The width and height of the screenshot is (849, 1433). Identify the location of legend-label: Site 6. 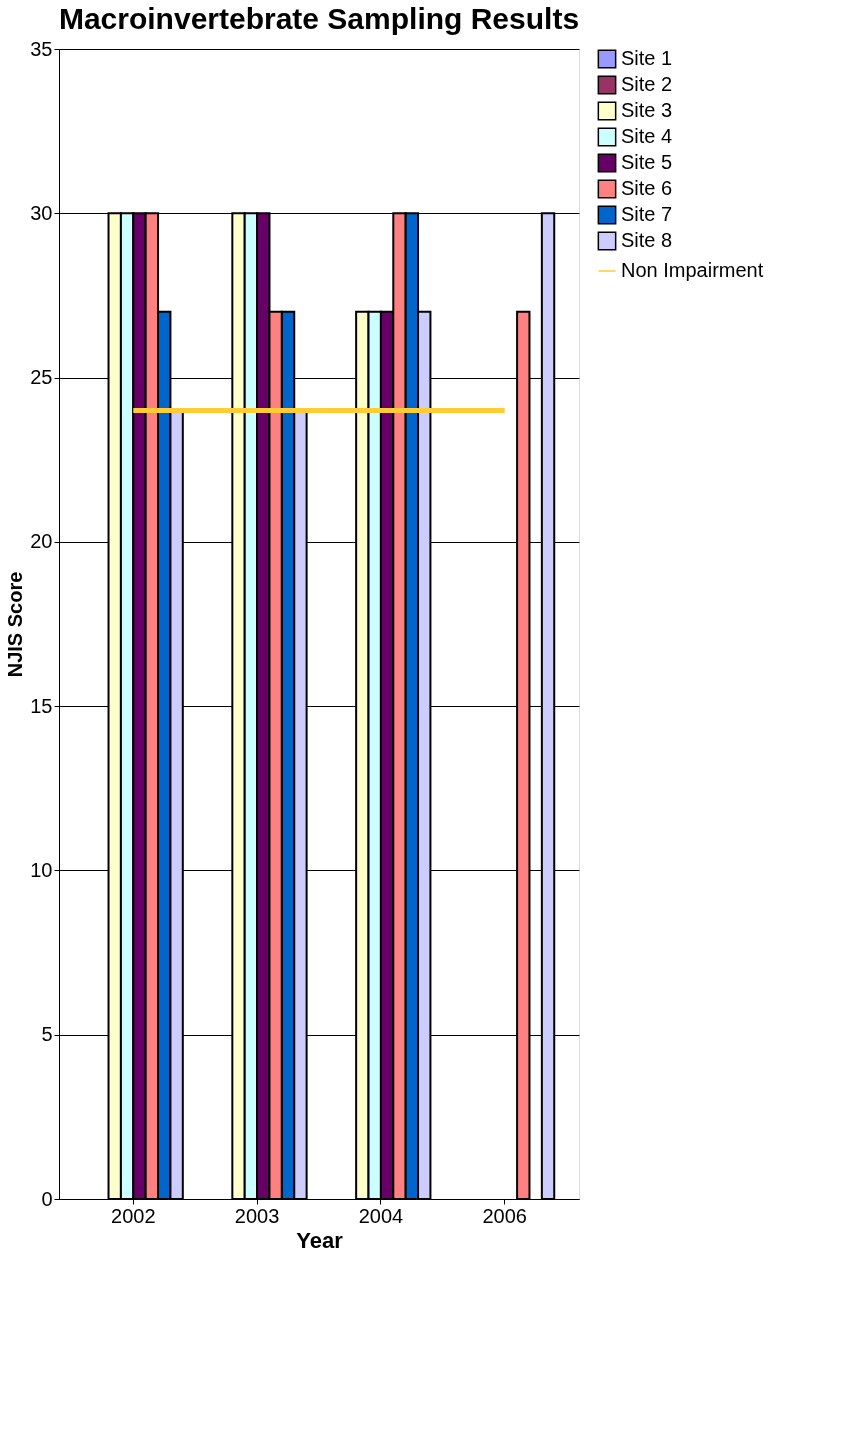
(647, 188).